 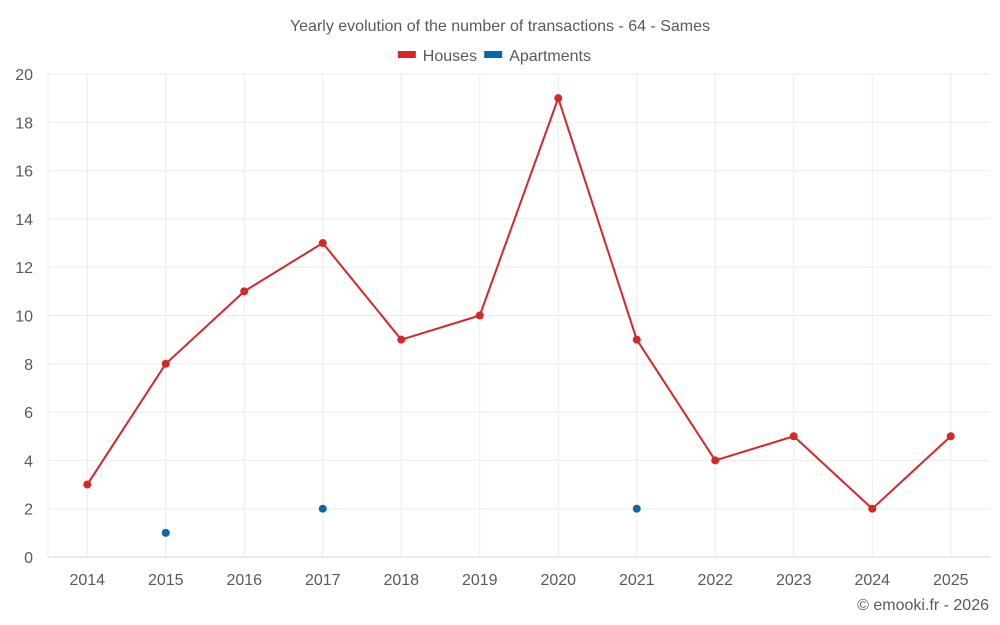 What do you see at coordinates (166, 580) in the screenshot?
I see `x-tick-label: 2015` at bounding box center [166, 580].